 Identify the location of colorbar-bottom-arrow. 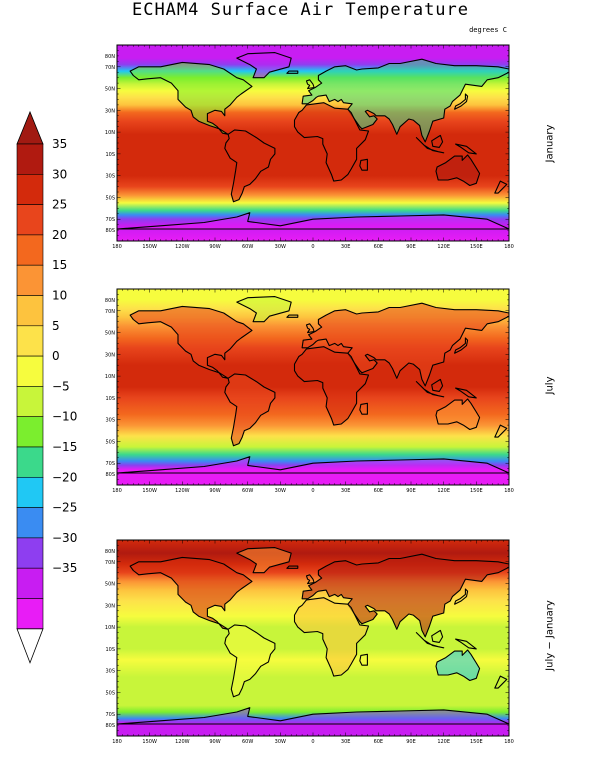
(30, 646).